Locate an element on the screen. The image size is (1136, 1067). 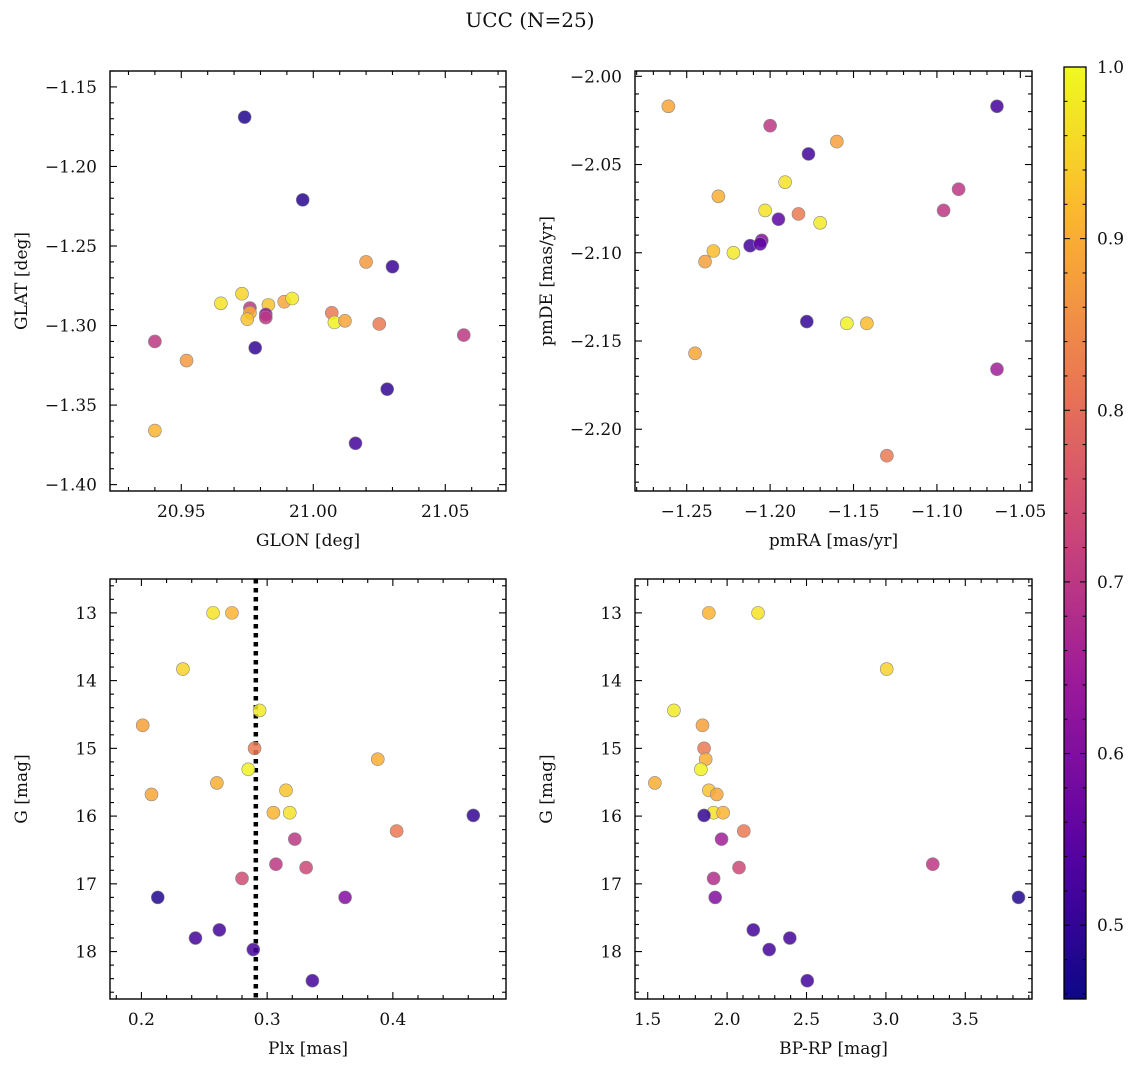
x-tick-label: 2.0 is located at coordinates (727, 1020).